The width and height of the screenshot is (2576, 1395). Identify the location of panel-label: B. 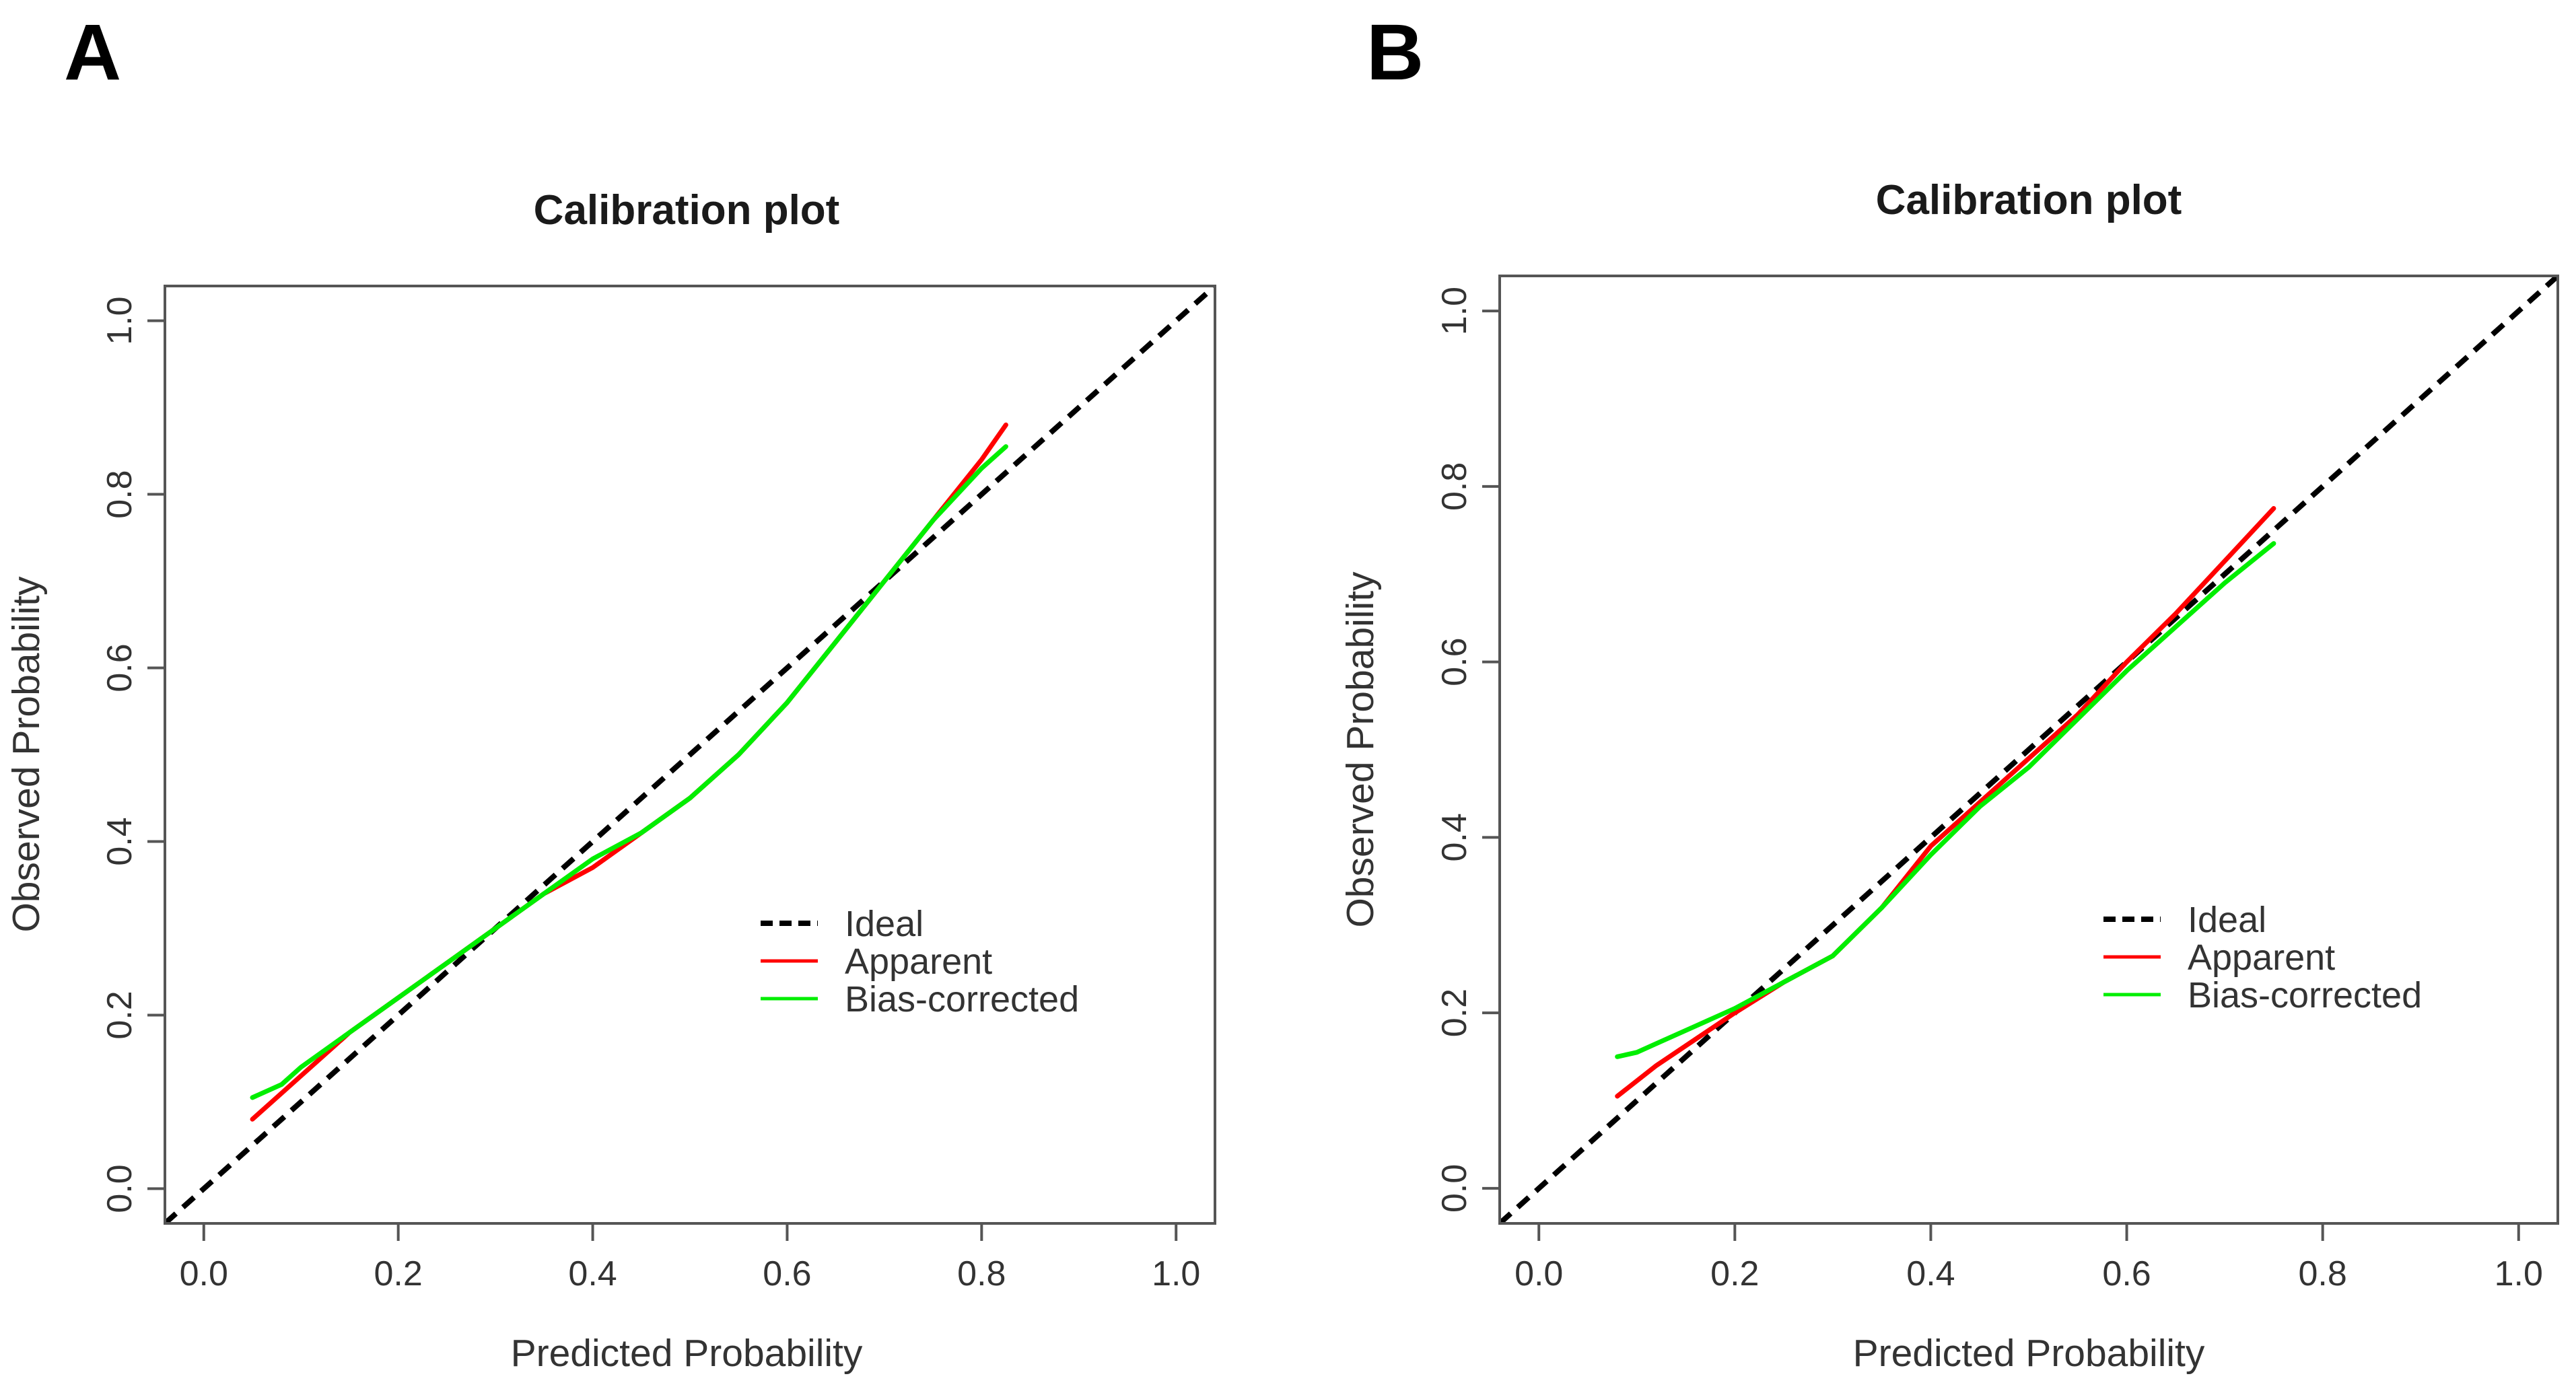
(1395, 52).